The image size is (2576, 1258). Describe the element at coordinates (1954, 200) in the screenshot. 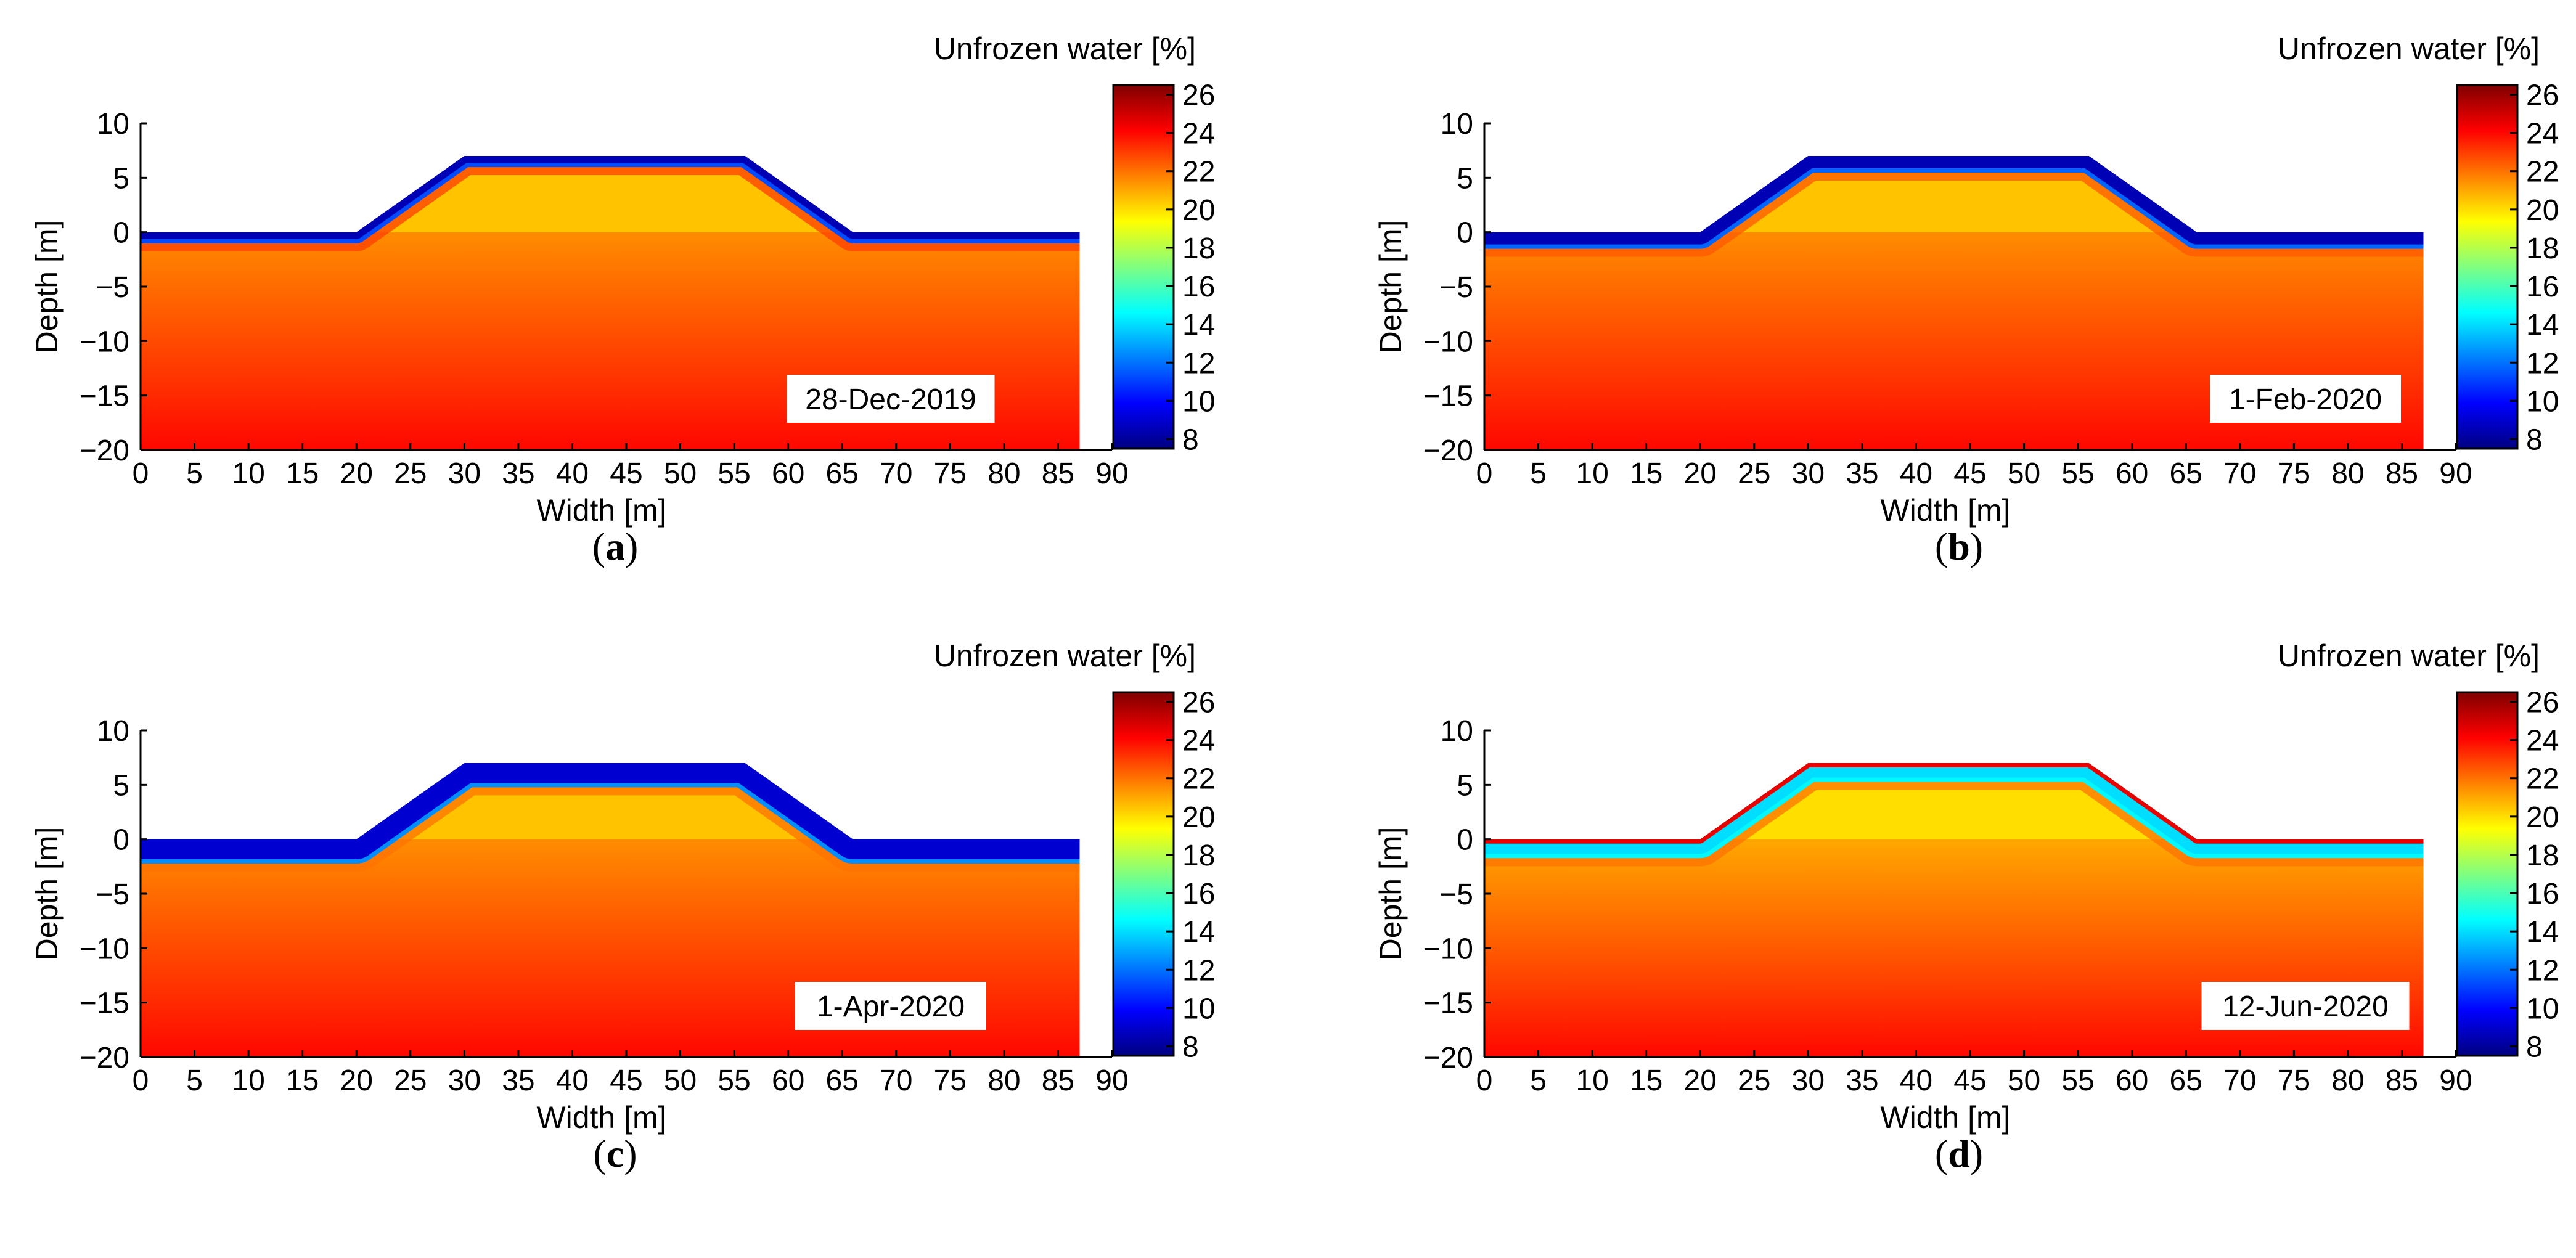

I see `frozen-layer-core` at that location.